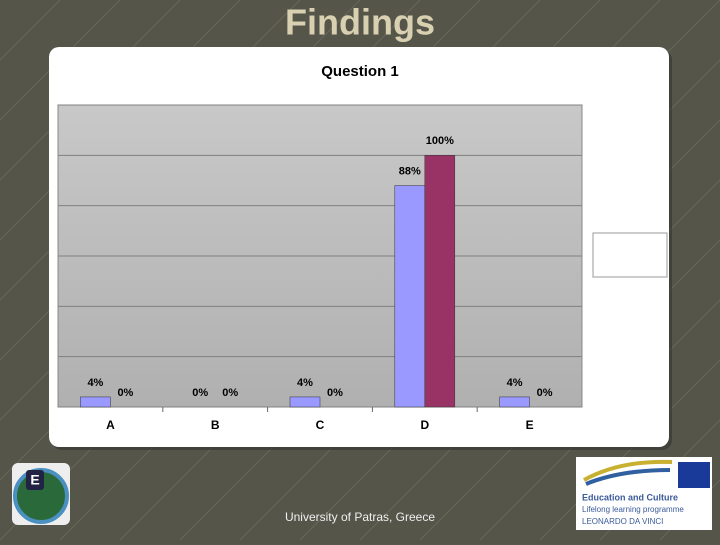  What do you see at coordinates (110, 425) in the screenshot?
I see `x-tick-label: A` at bounding box center [110, 425].